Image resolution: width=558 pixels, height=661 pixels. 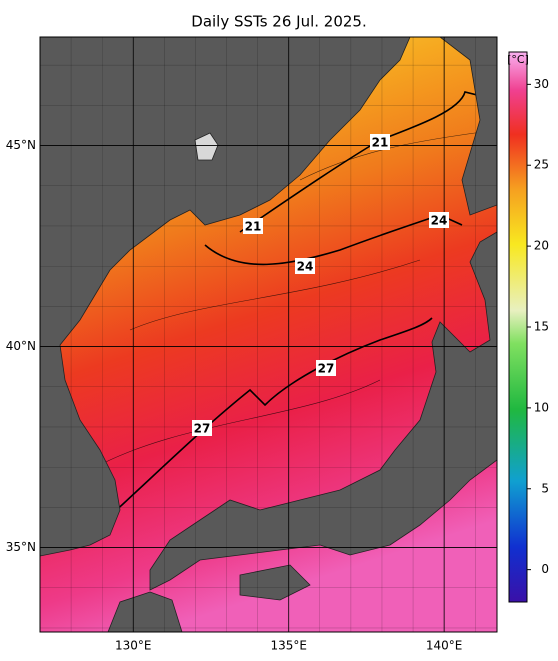 What do you see at coordinates (145, 611) in the screenshot?
I see `land-kyushu` at bounding box center [145, 611].